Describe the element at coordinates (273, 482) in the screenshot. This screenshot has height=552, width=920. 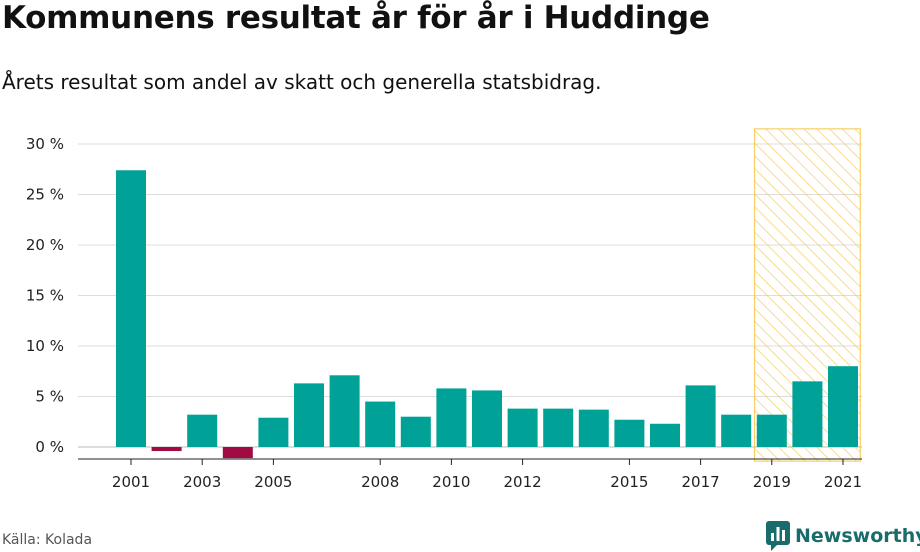
I see `x-tick-label: 2005` at that location.